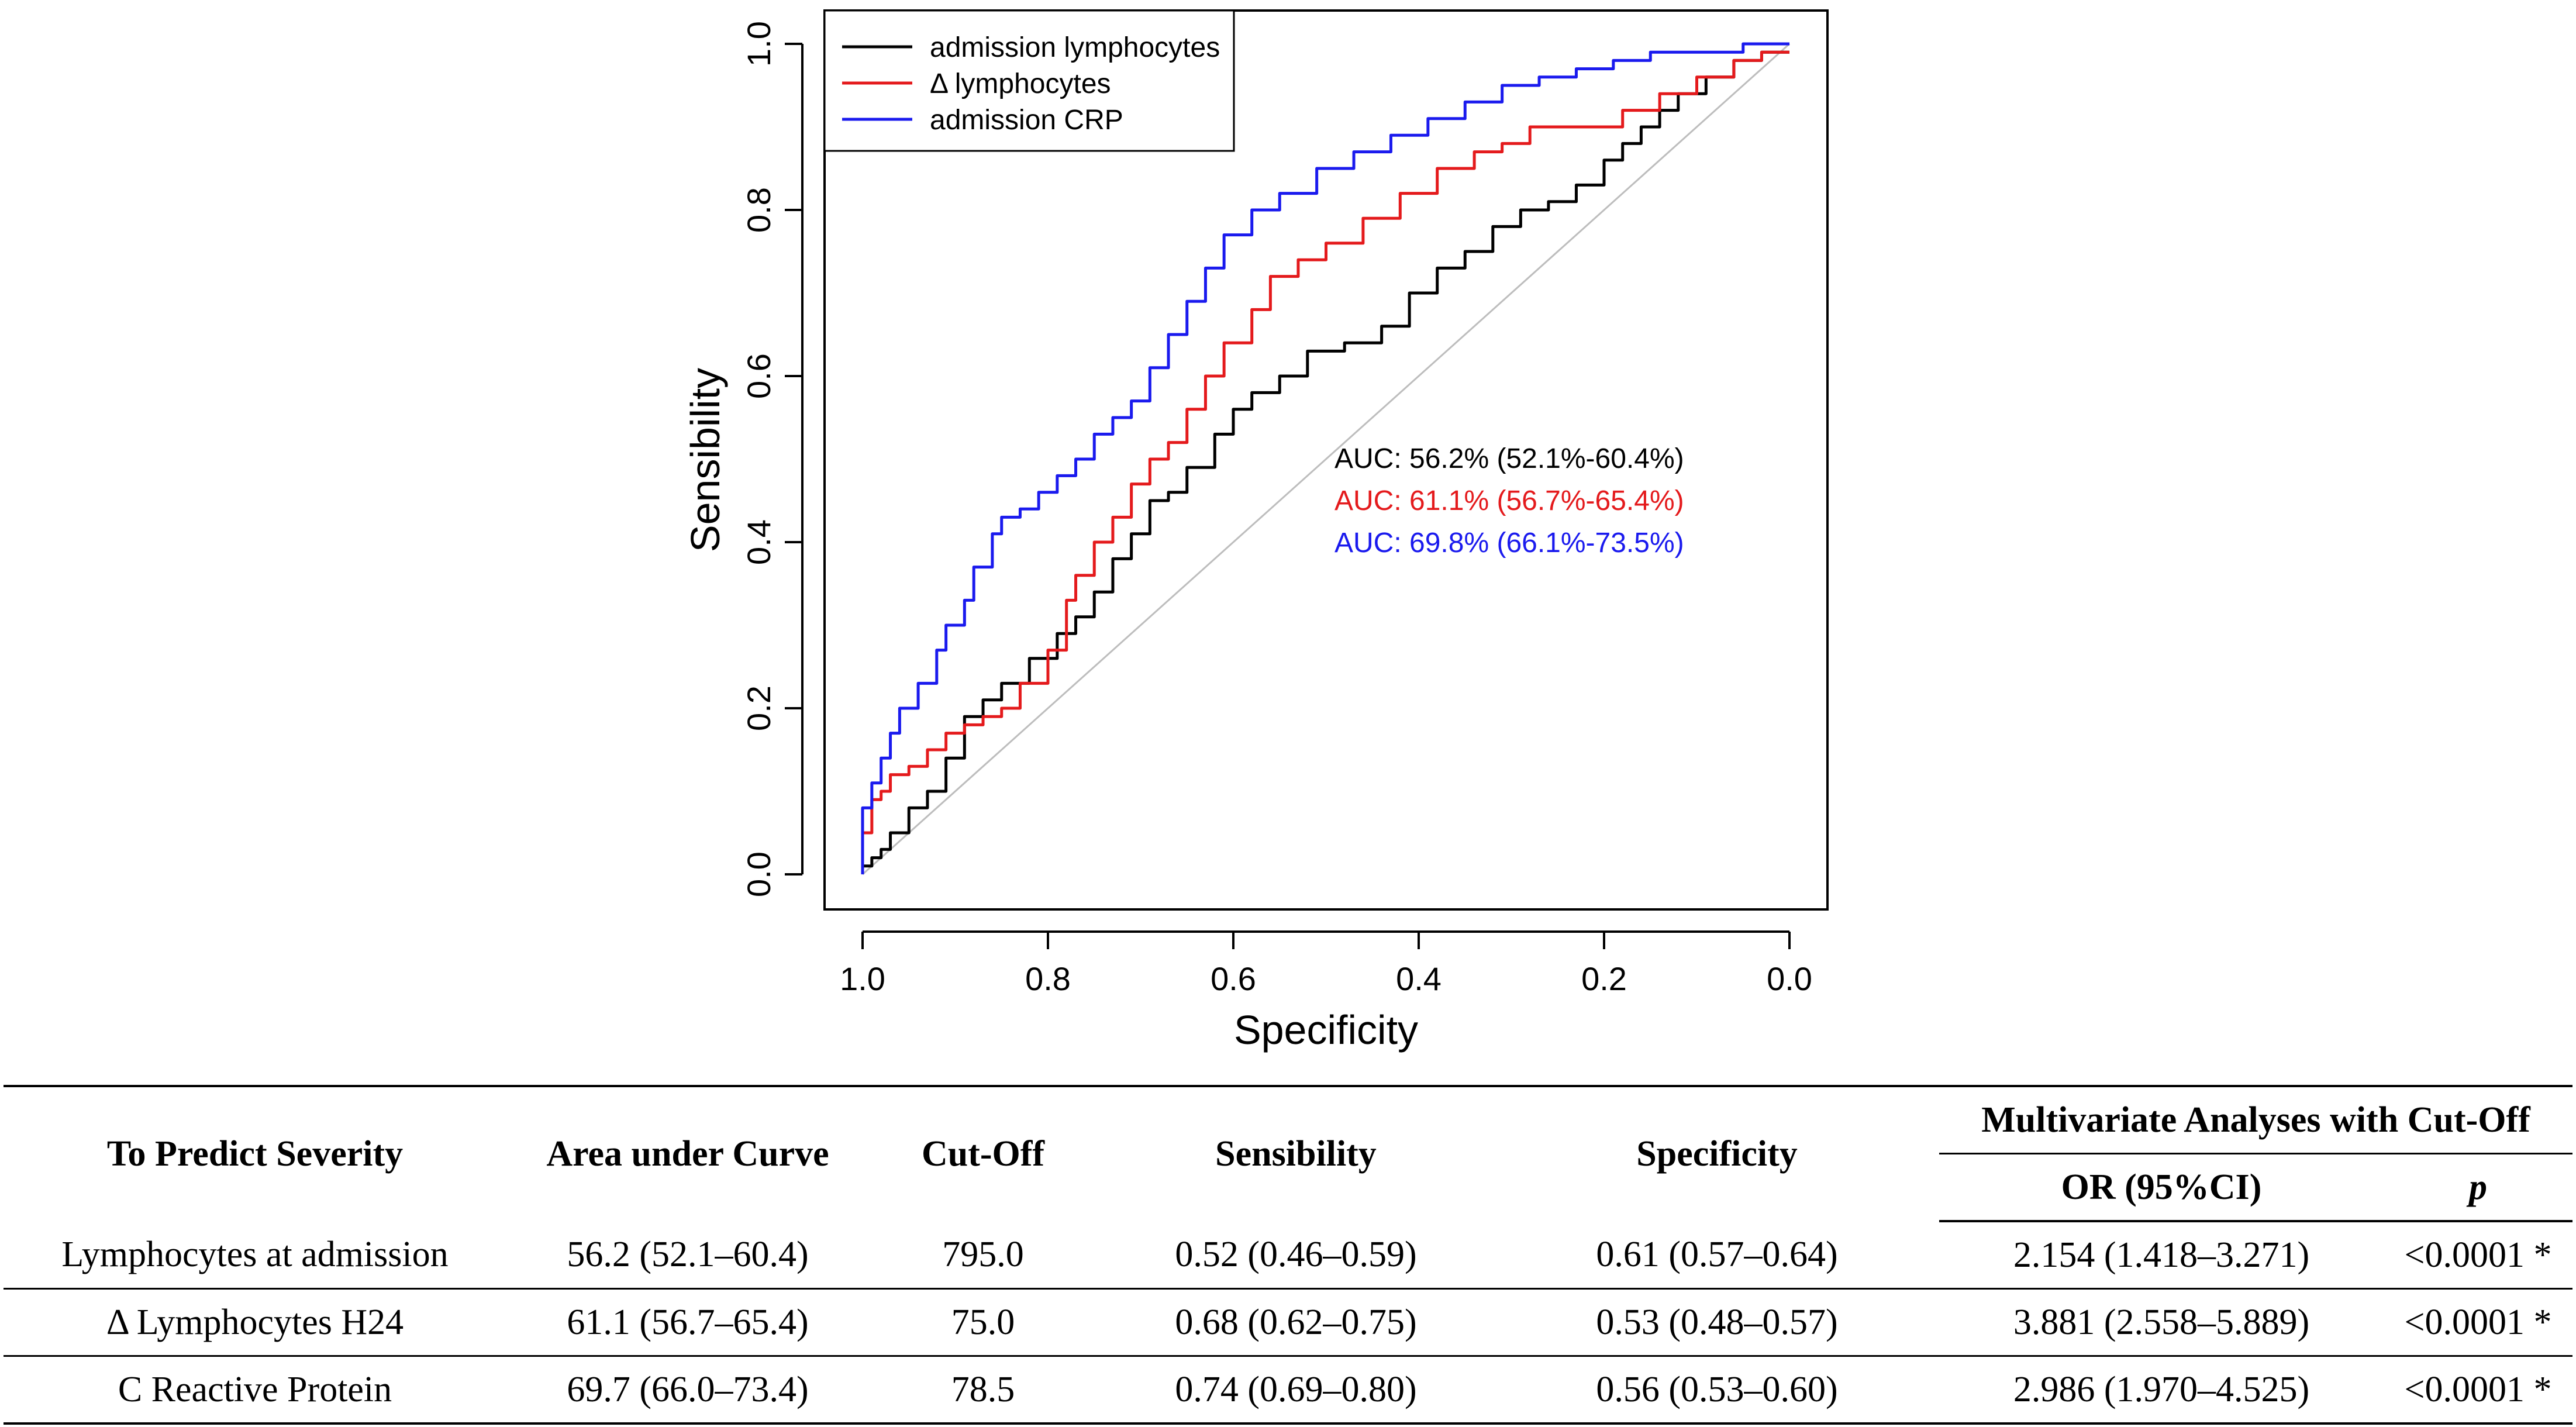 This screenshot has width=2576, height=1427. Describe the element at coordinates (1509, 501) in the screenshot. I see `auc-annotation-1: AUC: 61.1% (56.7%-65.4%)` at that location.